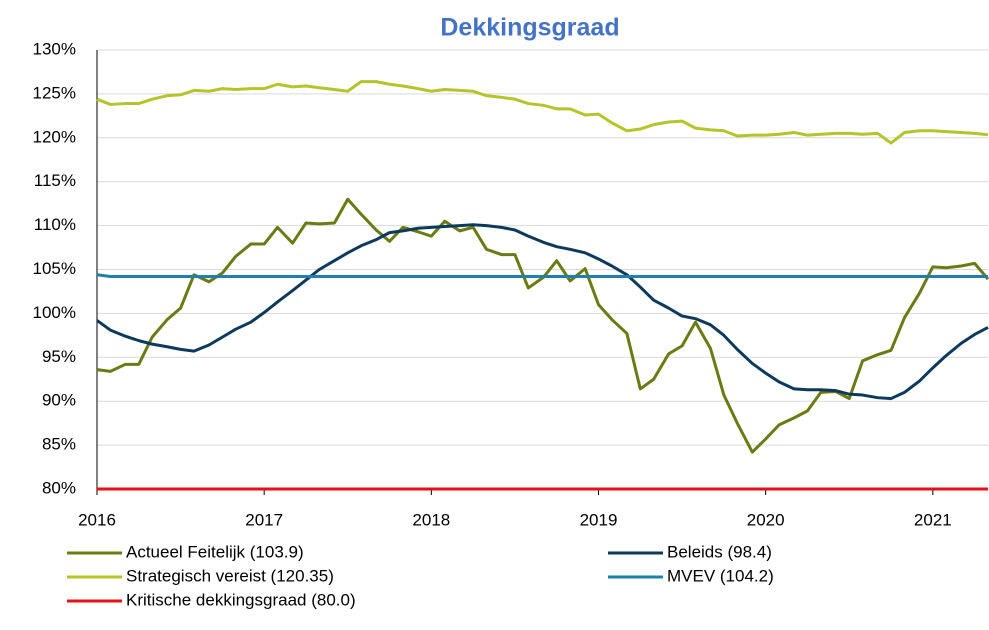 The image size is (989, 630). I want to click on y-tick-label: 115%, so click(55, 180).